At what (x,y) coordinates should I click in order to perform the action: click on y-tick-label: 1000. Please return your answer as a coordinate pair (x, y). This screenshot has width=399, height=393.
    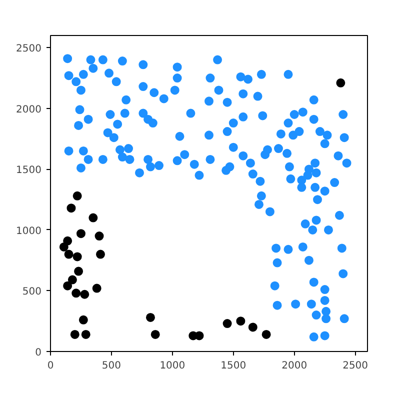
    Looking at the image, I should click on (29, 231).